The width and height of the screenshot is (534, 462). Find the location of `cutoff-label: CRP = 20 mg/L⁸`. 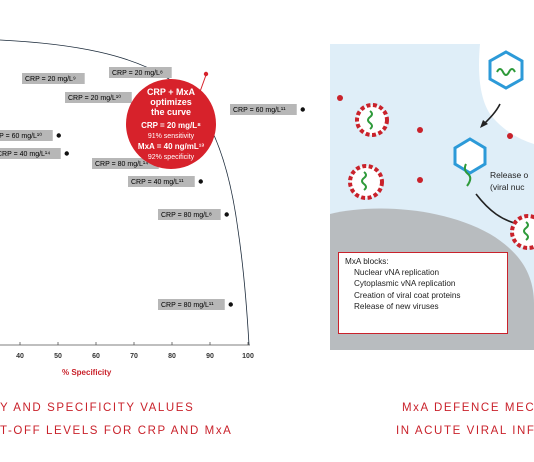

cutoff-label: CRP = 20 mg/L⁸ is located at coordinates (140, 72).